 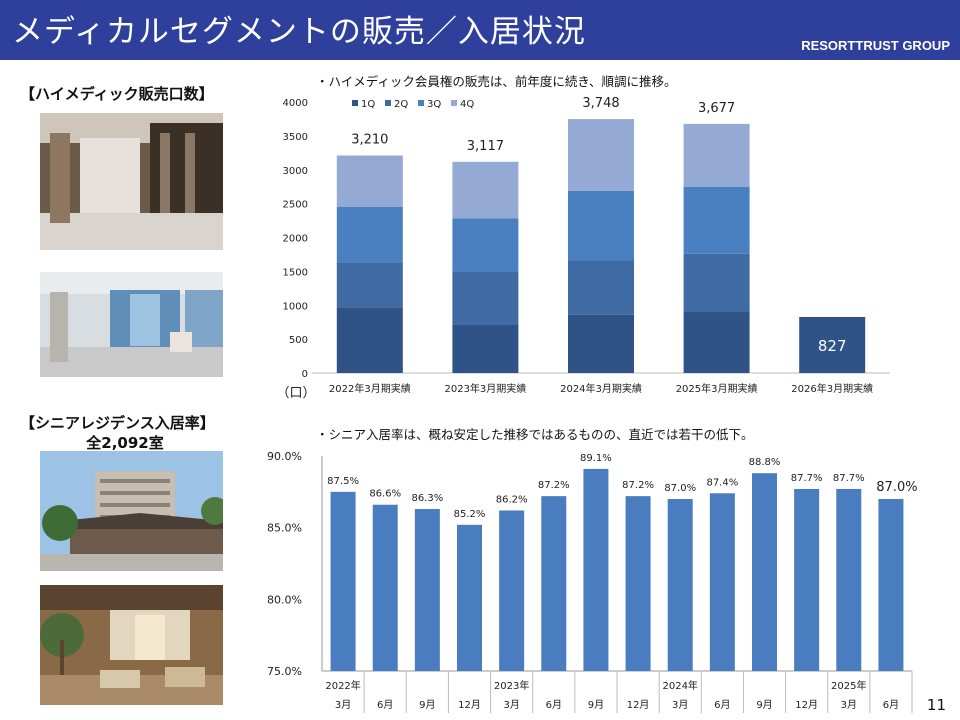 What do you see at coordinates (295, 272) in the screenshot?
I see `sales-y-tick: 1500` at bounding box center [295, 272].